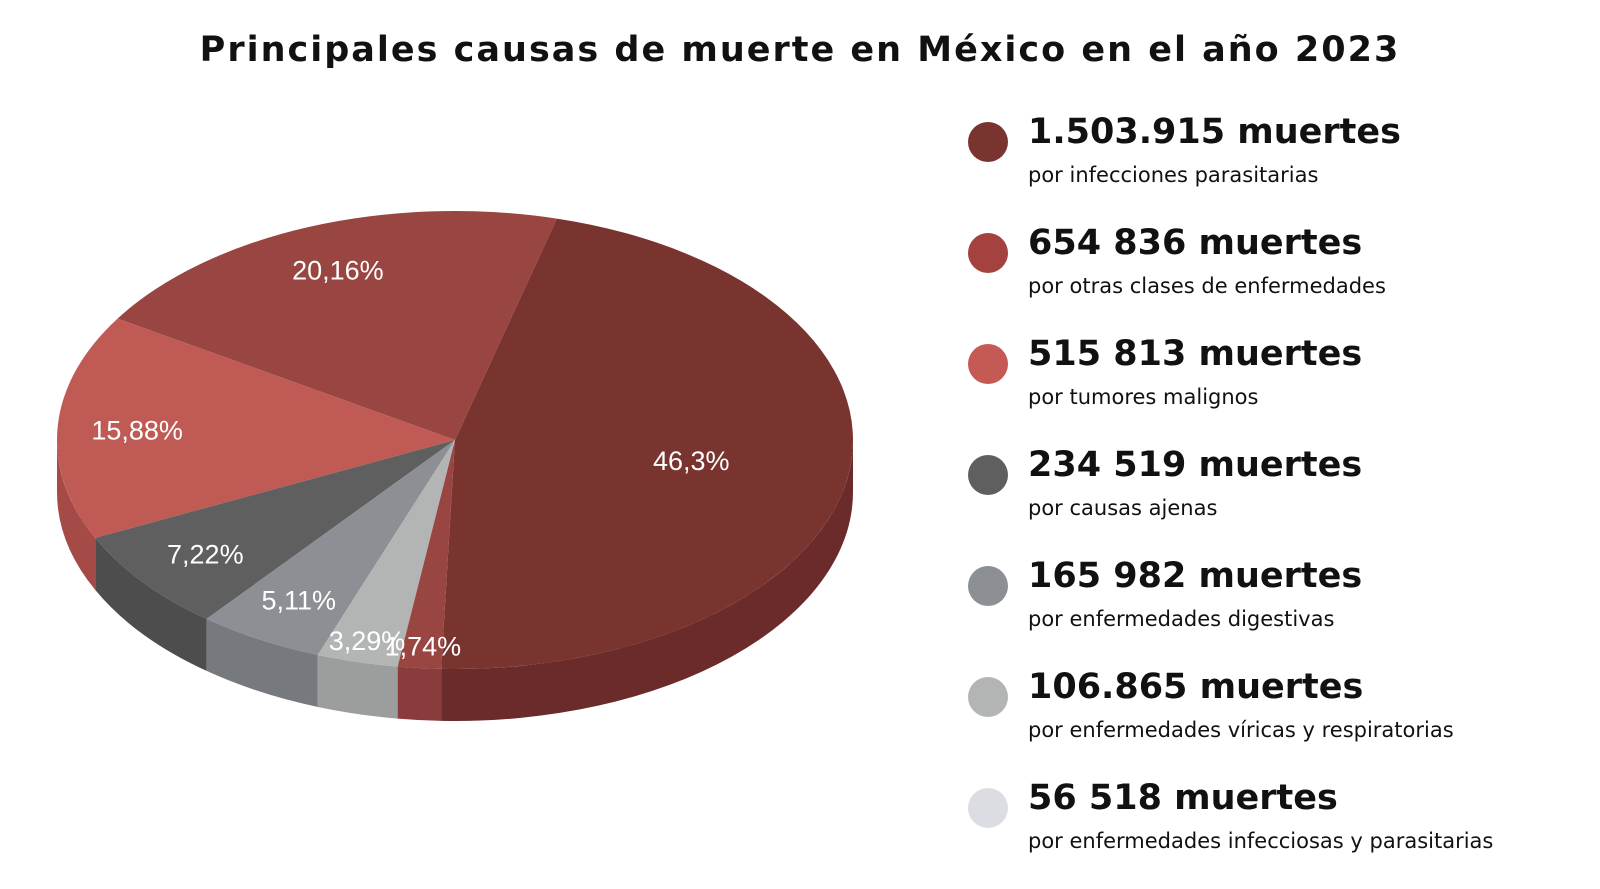 This screenshot has width=1600, height=889. Describe the element at coordinates (205, 555) in the screenshot. I see `slice-label-4: 7,22%` at that location.